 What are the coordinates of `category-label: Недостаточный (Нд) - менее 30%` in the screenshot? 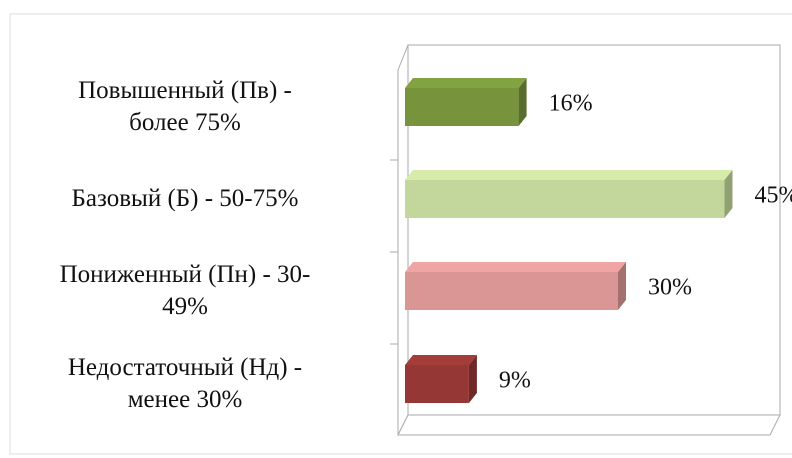 It's located at (185, 383).